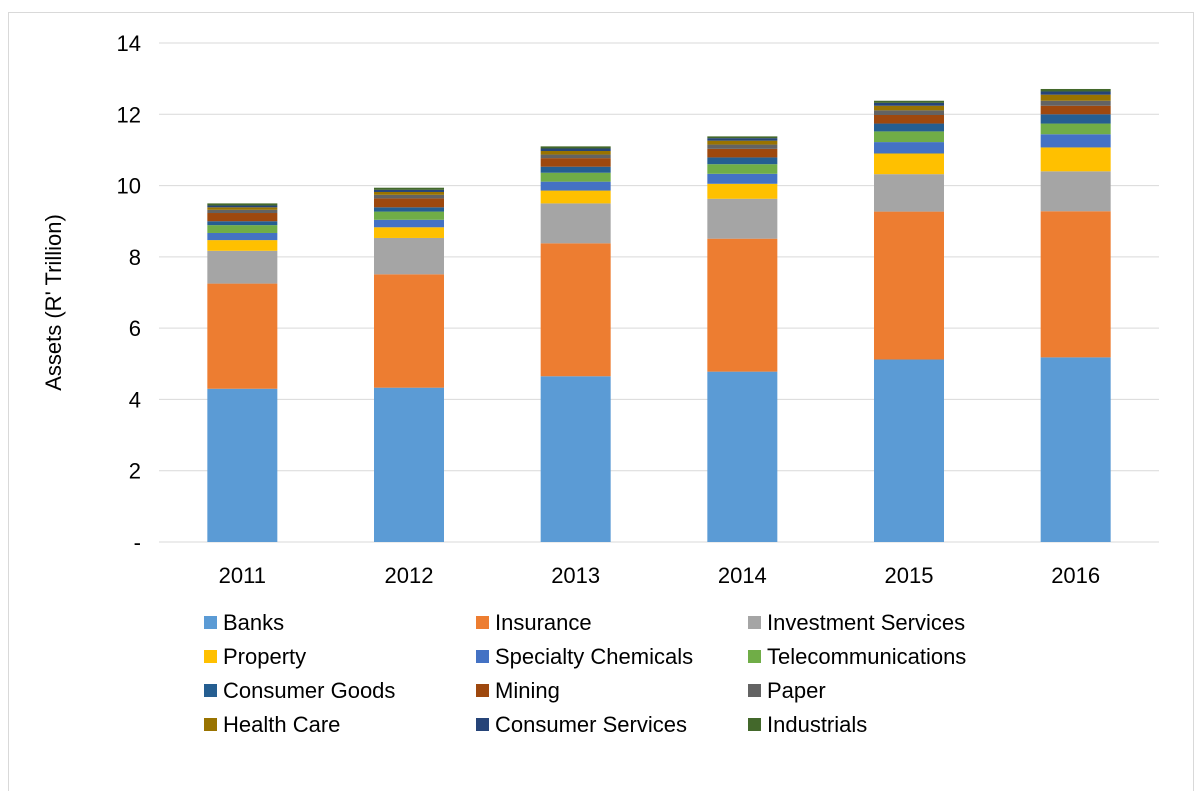 This screenshot has width=1202, height=792. What do you see at coordinates (543, 622) in the screenshot?
I see `legend-label: Insurance` at bounding box center [543, 622].